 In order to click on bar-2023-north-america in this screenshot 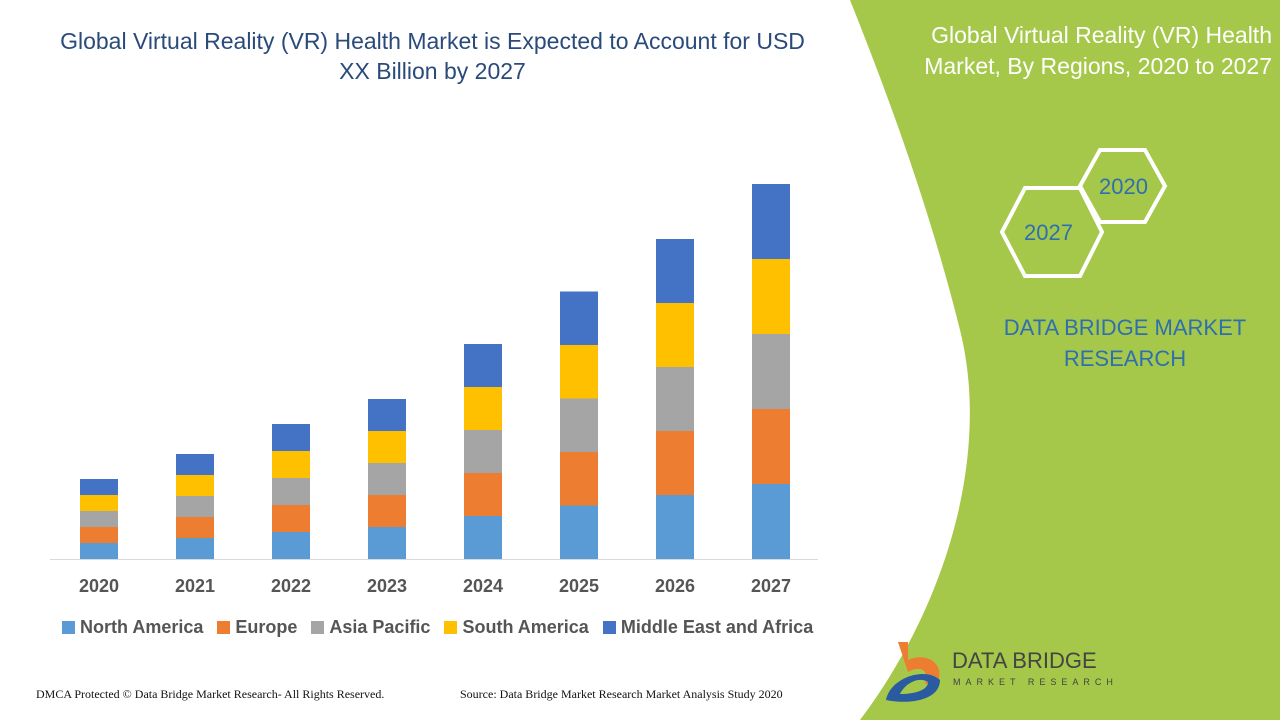, I will do `click(387, 543)`.